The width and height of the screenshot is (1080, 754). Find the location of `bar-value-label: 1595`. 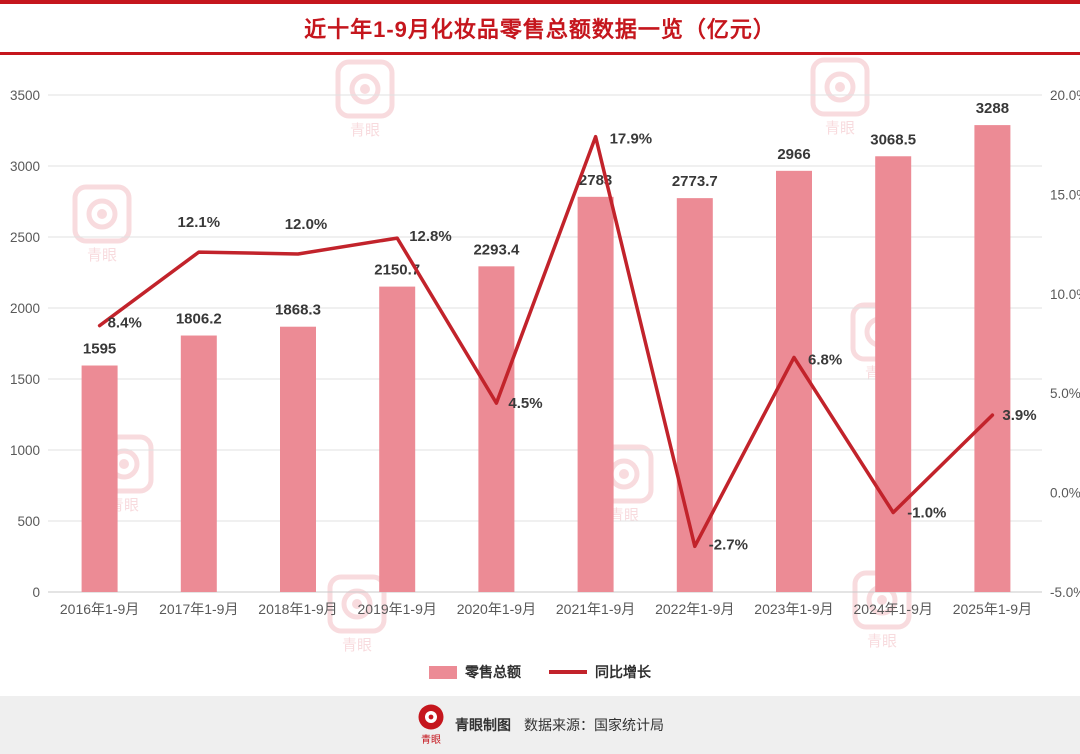

bar-value-label: 1595 is located at coordinates (99, 349).